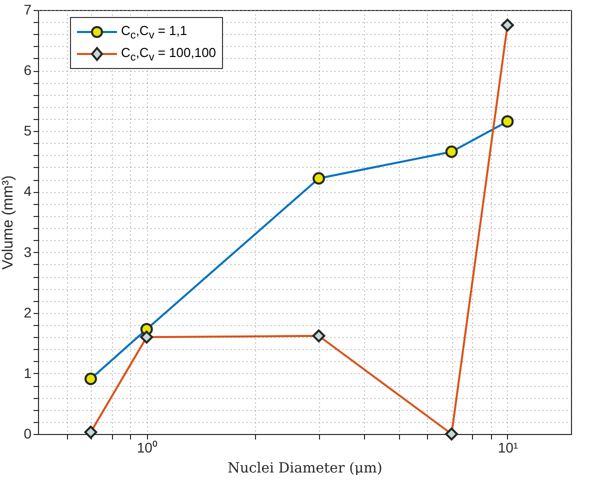 This screenshot has height=483, width=595. Describe the element at coordinates (154, 32) in the screenshot. I see `legend-label: C$_{c}$,C$_{v}$ = 1,1` at that location.